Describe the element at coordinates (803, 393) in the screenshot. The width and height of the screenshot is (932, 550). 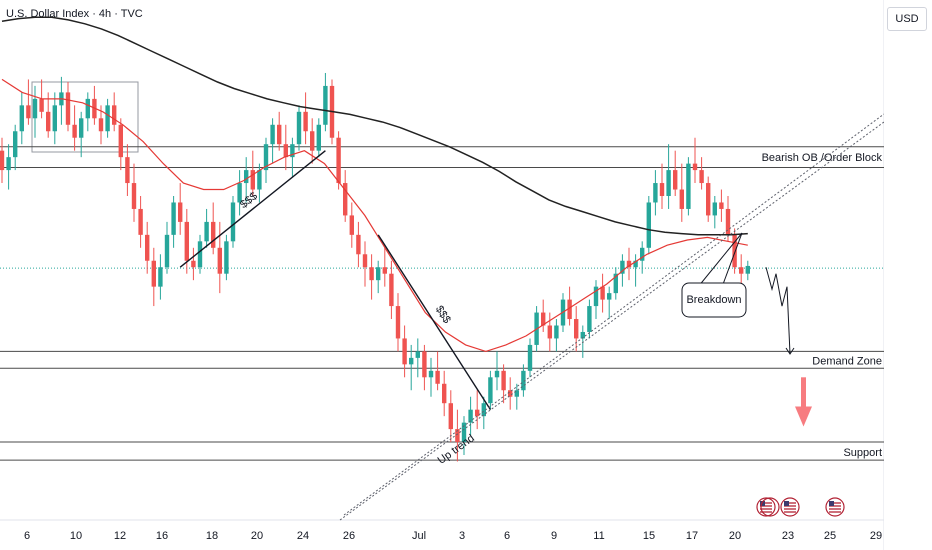
I see `red-arrow-shaft` at that location.